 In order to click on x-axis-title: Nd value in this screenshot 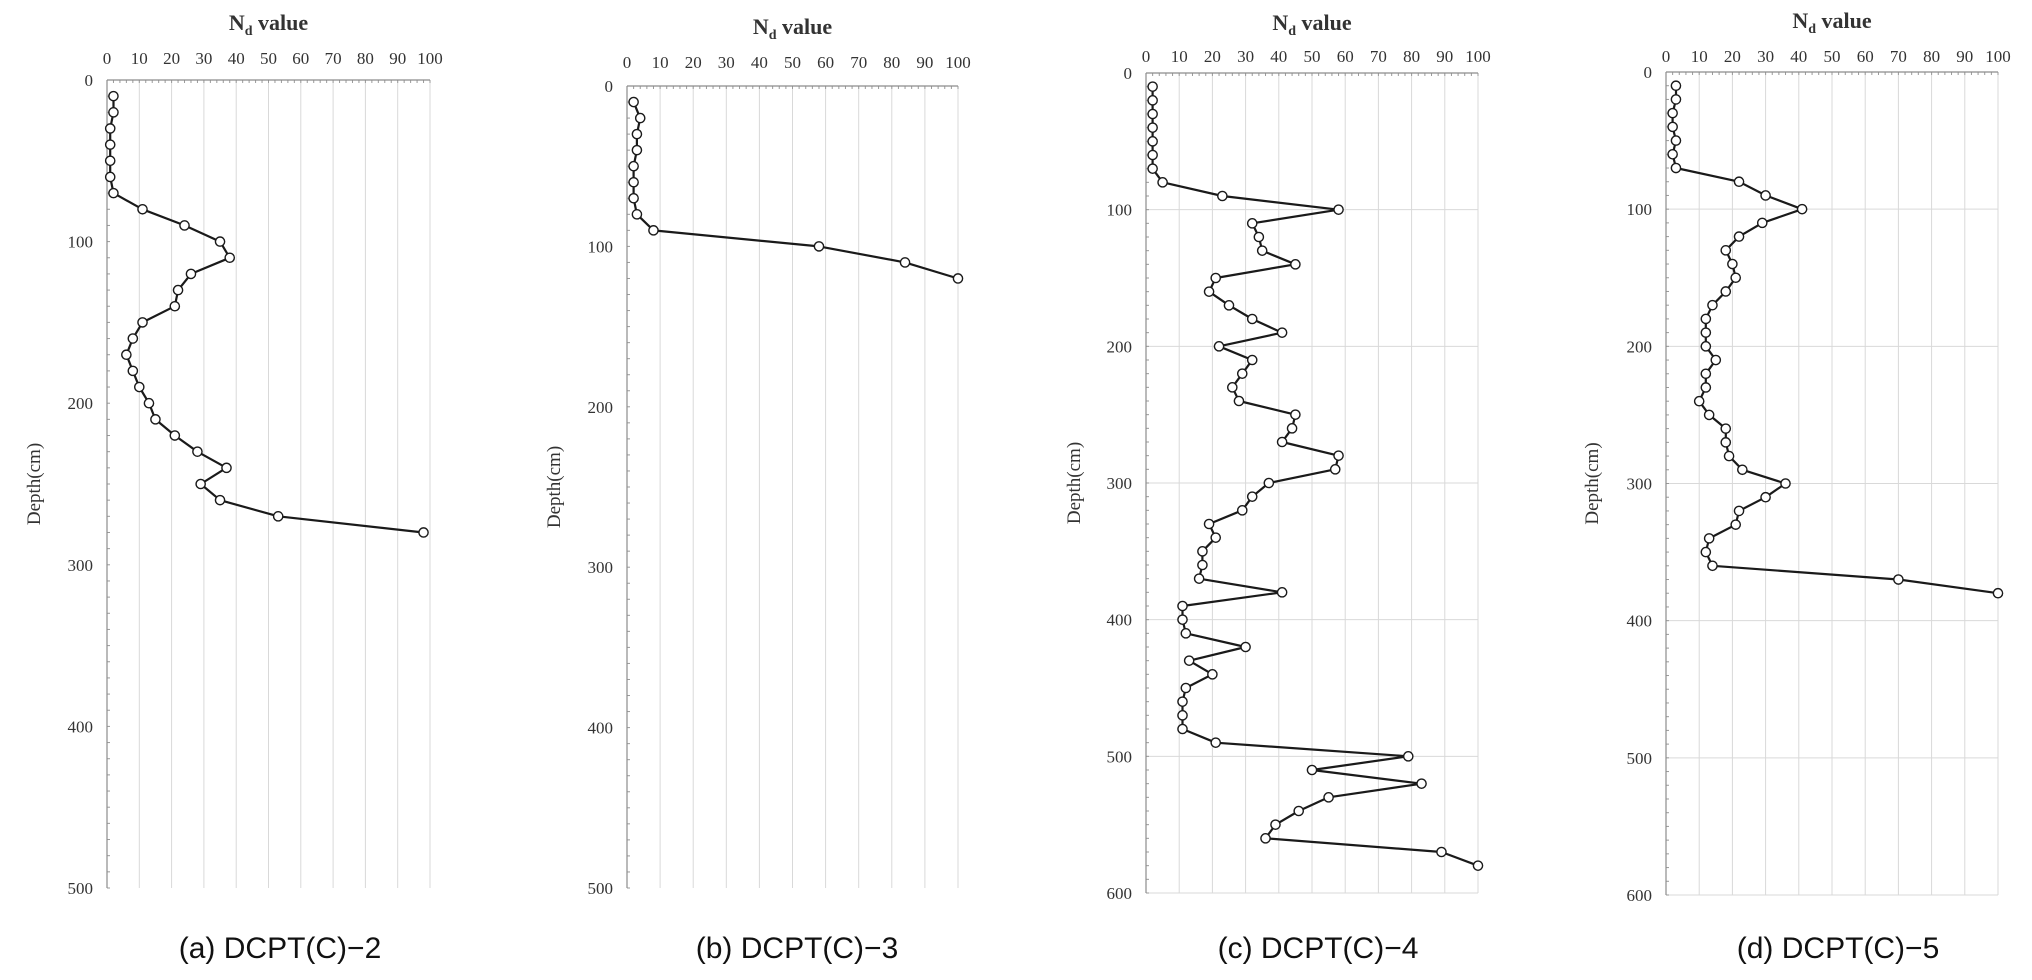, I will do `click(1312, 24)`.